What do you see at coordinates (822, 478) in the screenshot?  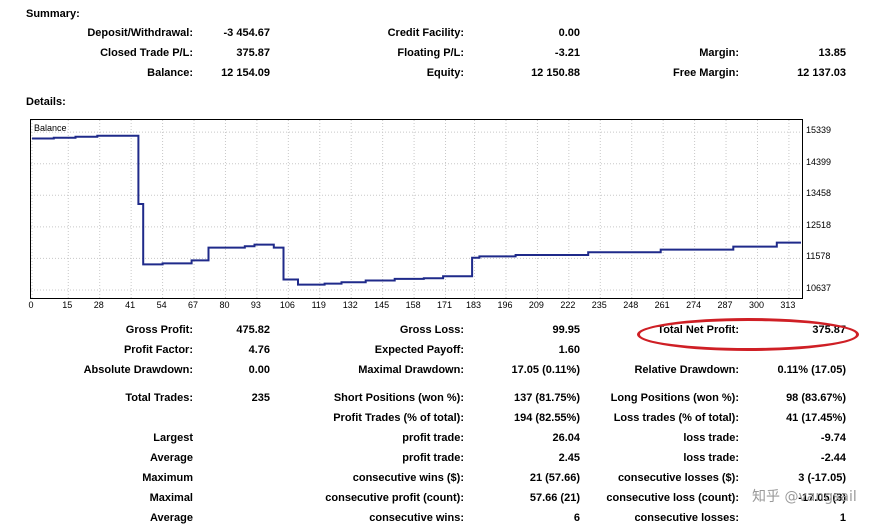 I see `details-value: 3 (-17.05)` at bounding box center [822, 478].